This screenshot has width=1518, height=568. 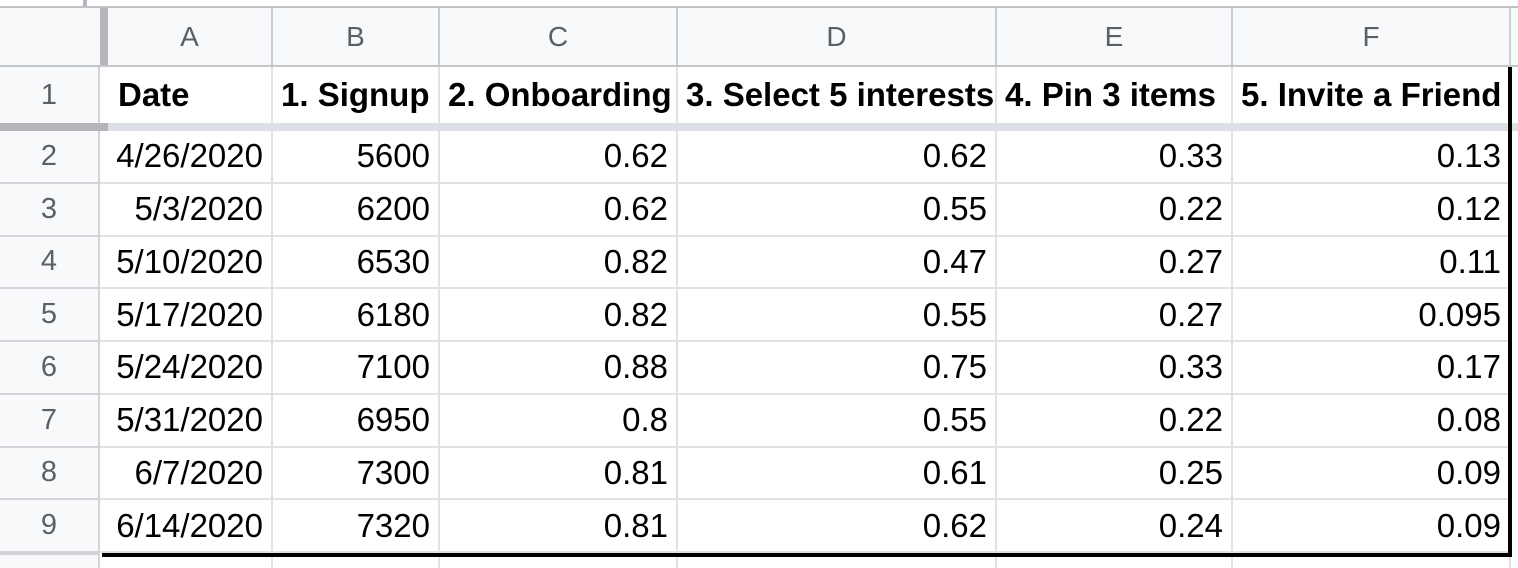 I want to click on cell-E10, so click(x=1115, y=560).